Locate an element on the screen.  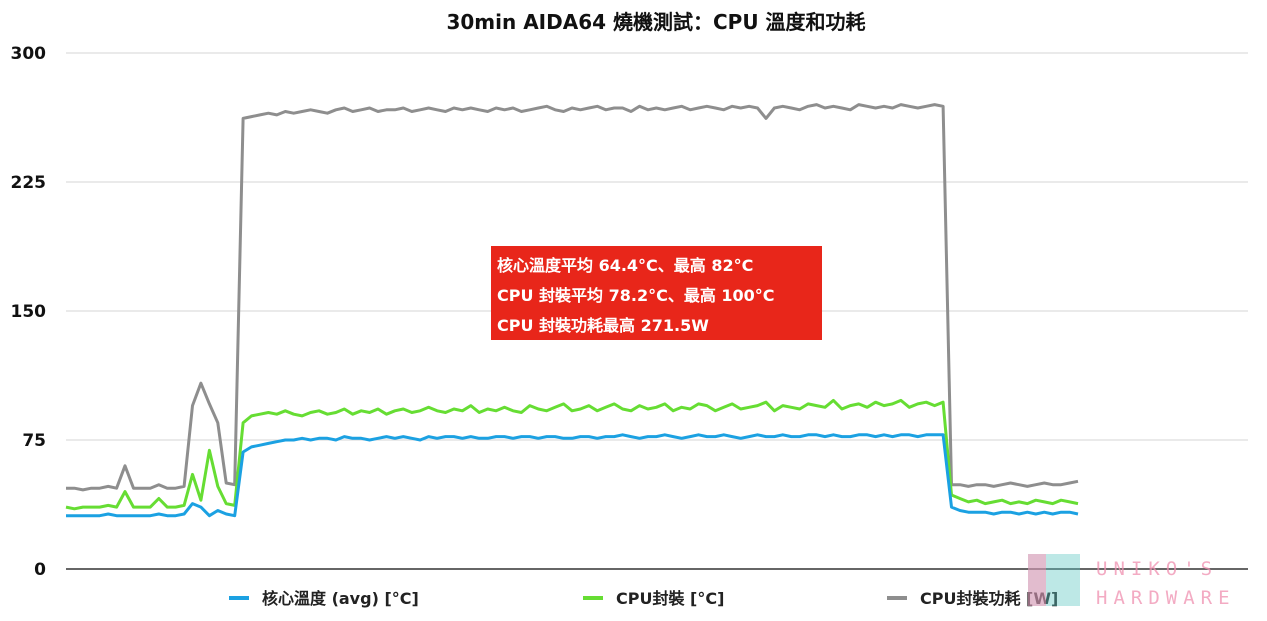
watermark-text-line-1: UNIKO'S is located at coordinates (1157, 569).